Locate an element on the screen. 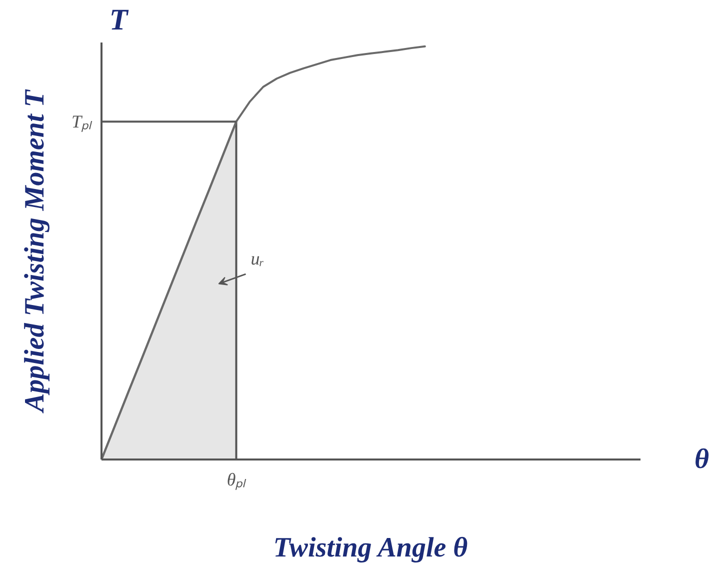  text: T is located at coordinates (119, 20).